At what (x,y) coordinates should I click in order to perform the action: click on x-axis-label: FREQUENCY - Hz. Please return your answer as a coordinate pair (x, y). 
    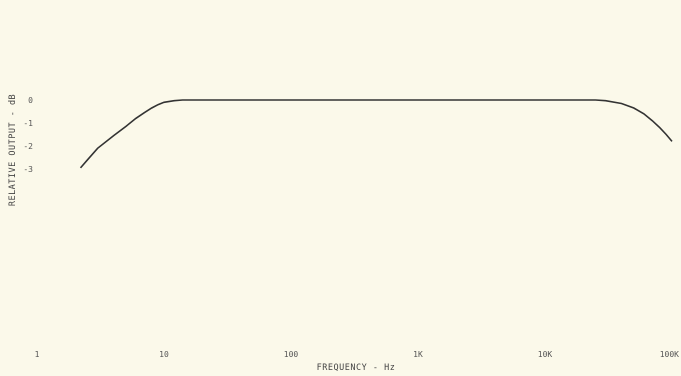
    Looking at the image, I should click on (356, 368).